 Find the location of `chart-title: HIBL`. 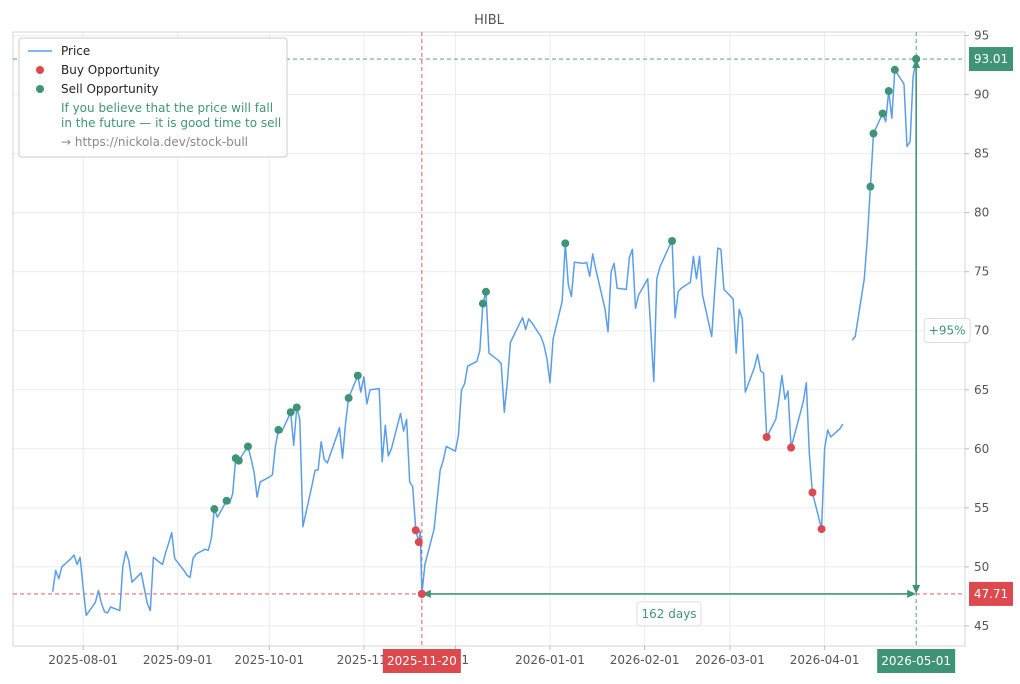

chart-title: HIBL is located at coordinates (489, 20).